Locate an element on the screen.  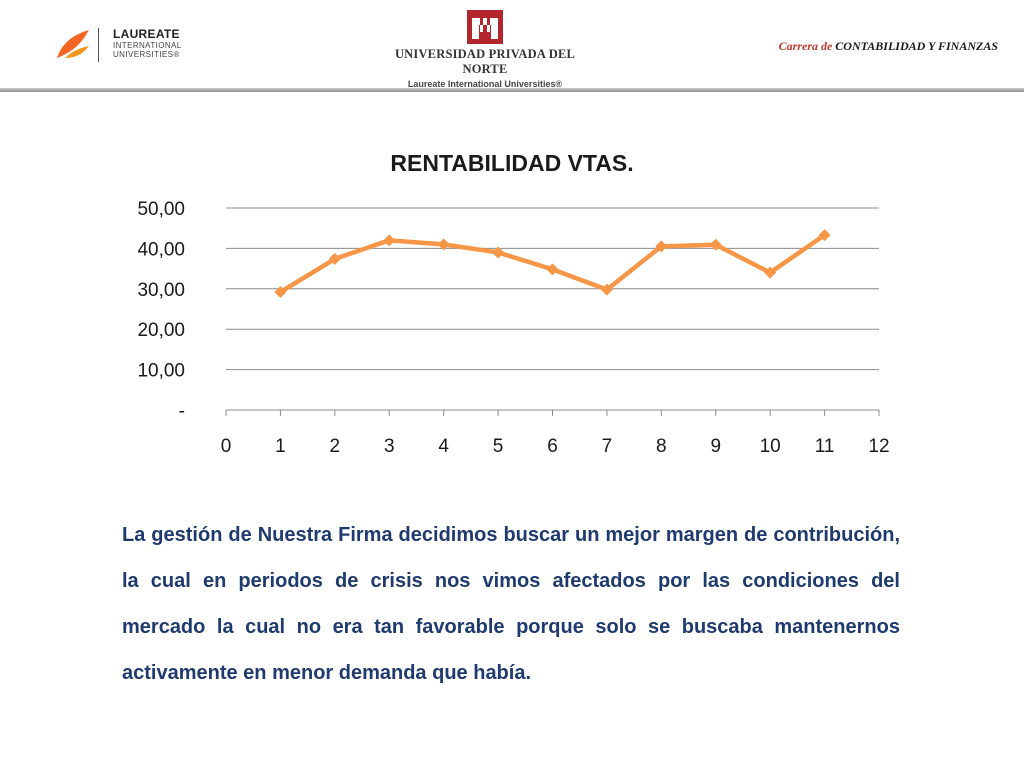
y-tick-label: 20,00 is located at coordinates (161, 330).